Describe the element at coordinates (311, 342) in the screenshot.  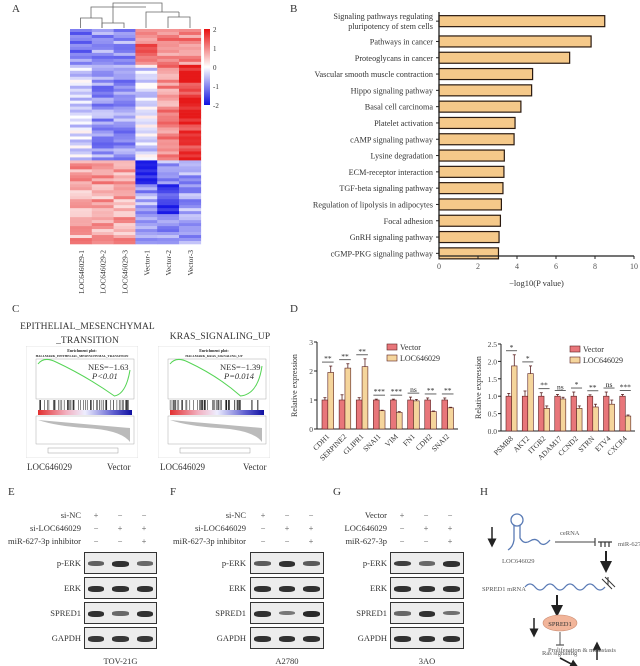
I see `y-tick-label: 3` at that location.